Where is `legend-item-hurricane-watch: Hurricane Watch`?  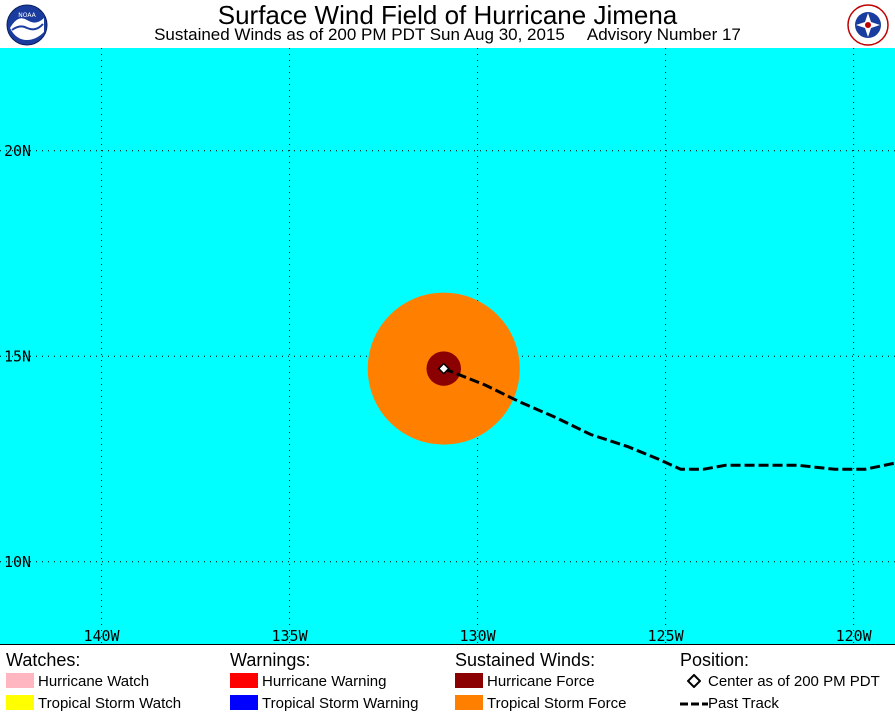
legend-item-hurricane-watch: Hurricane Watch is located at coordinates (93, 682).